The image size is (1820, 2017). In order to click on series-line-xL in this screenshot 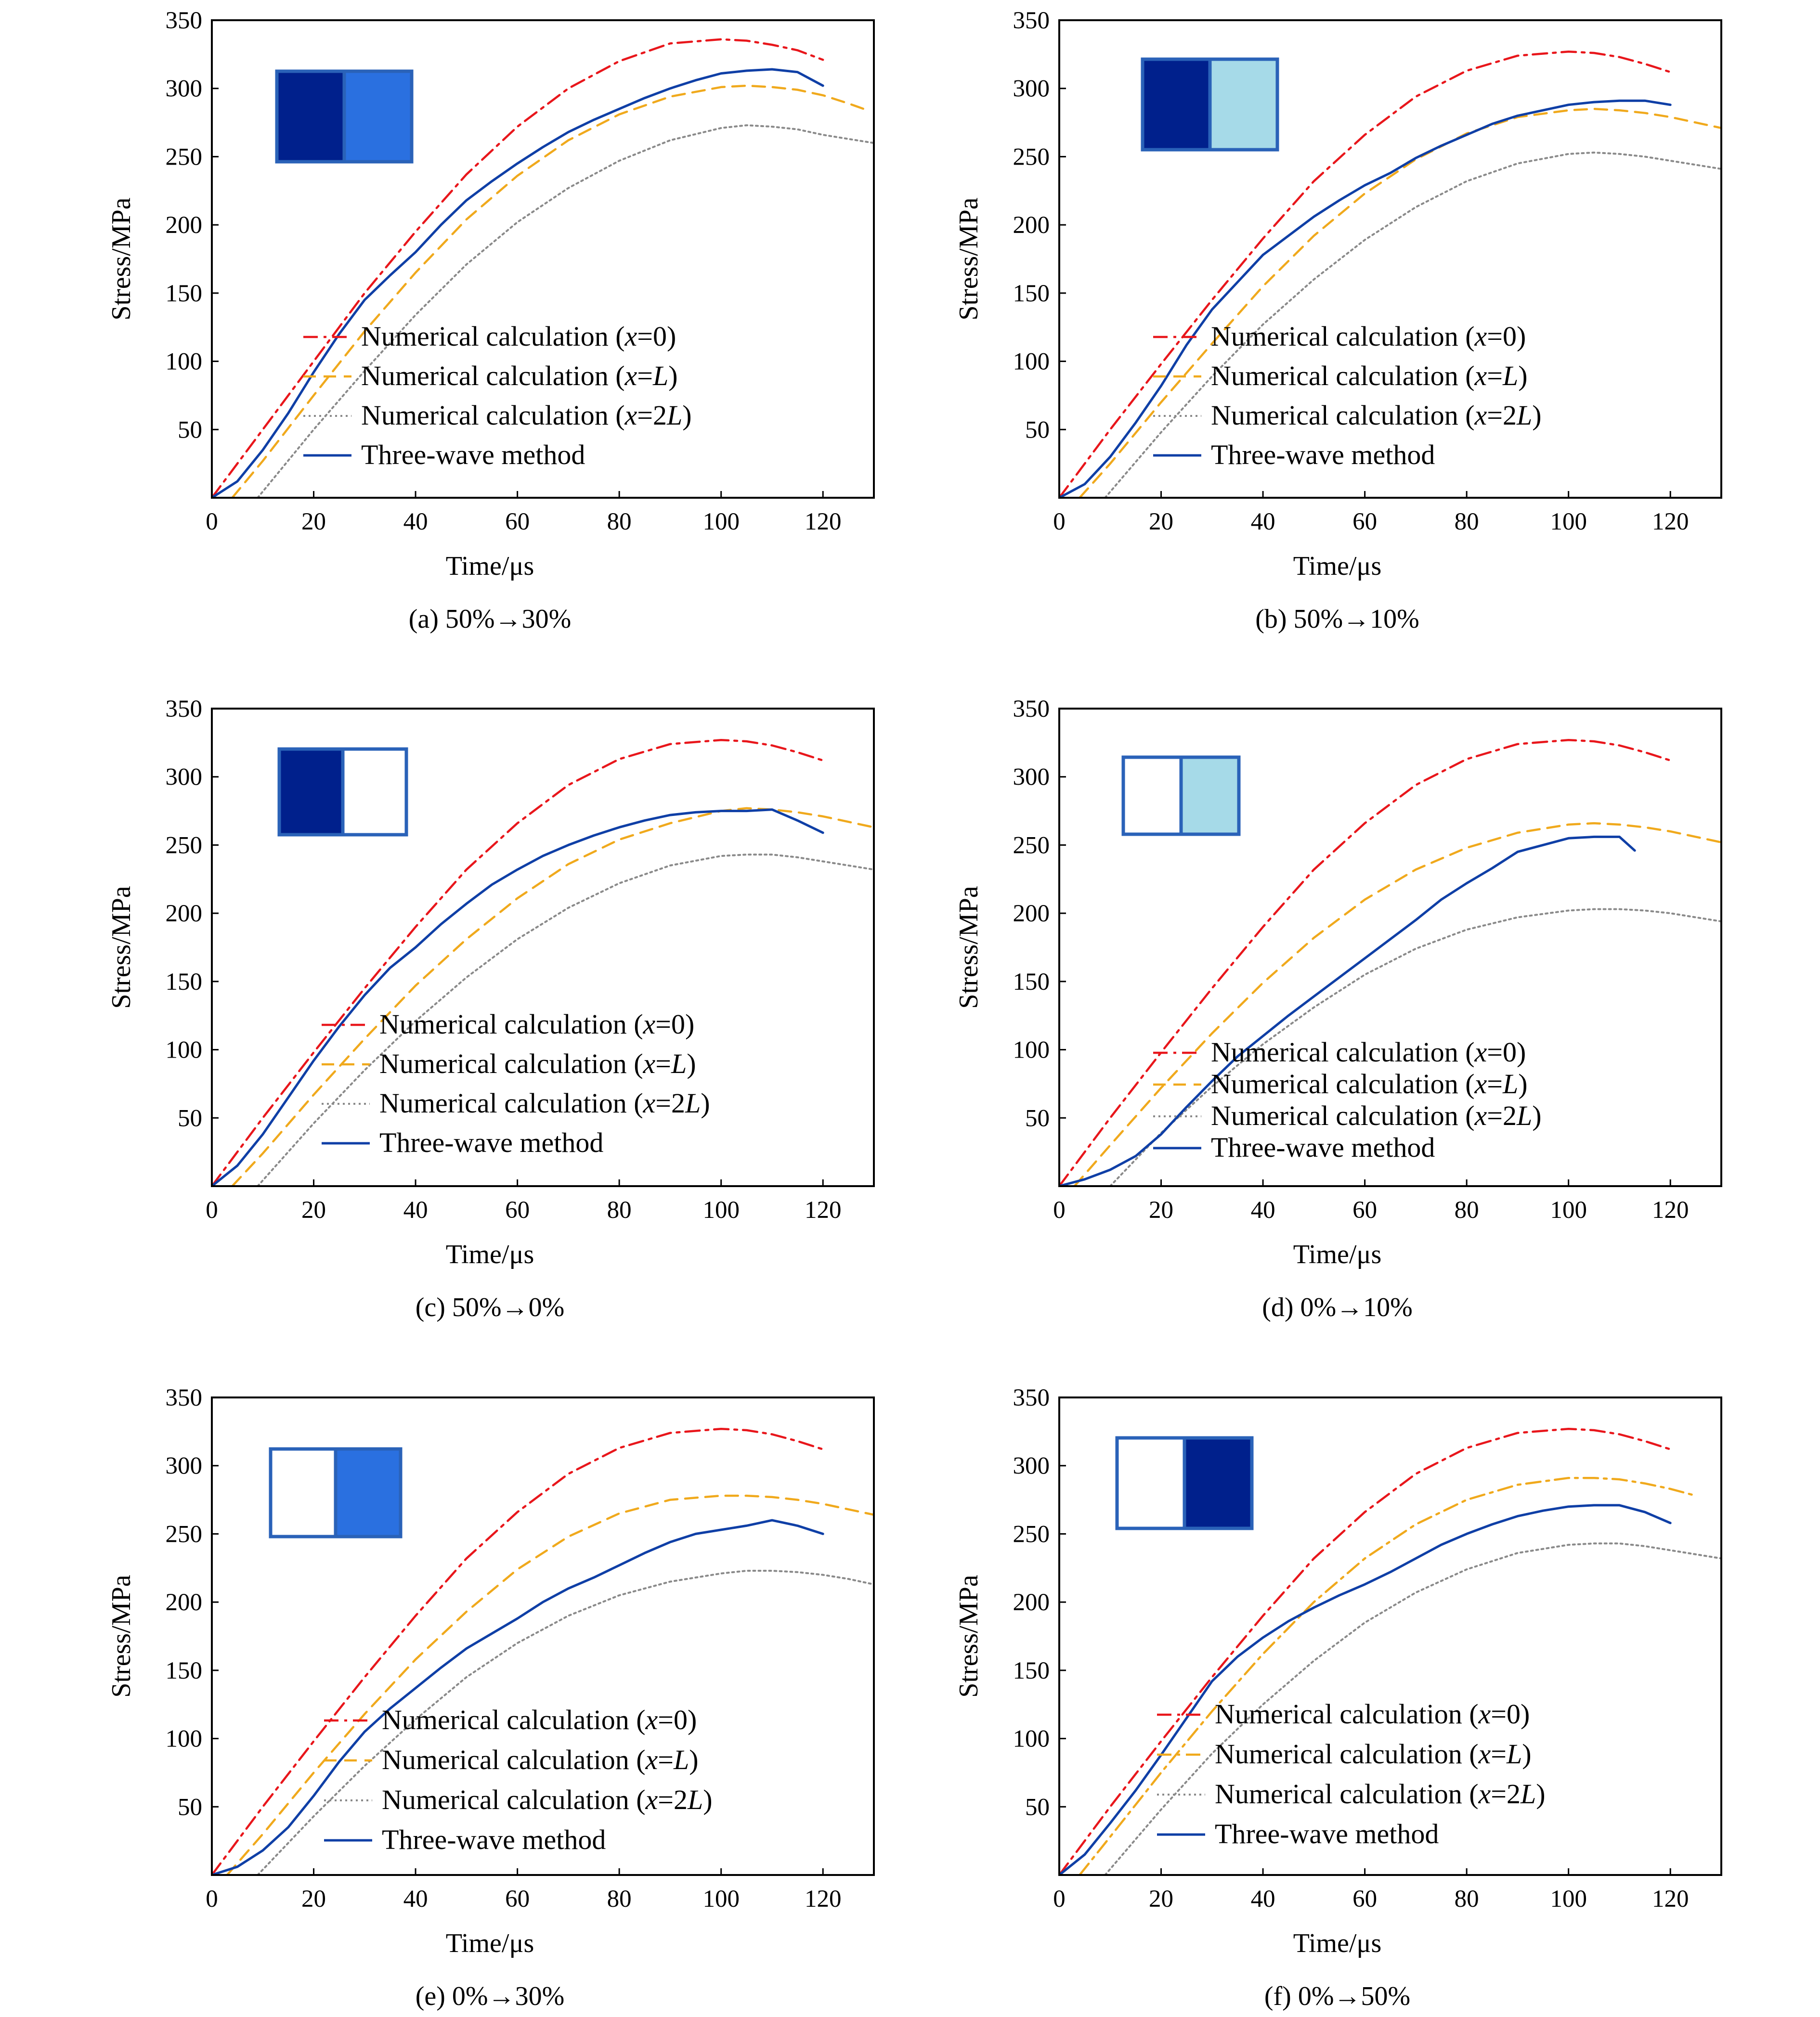, I will do `click(548, 291)`.